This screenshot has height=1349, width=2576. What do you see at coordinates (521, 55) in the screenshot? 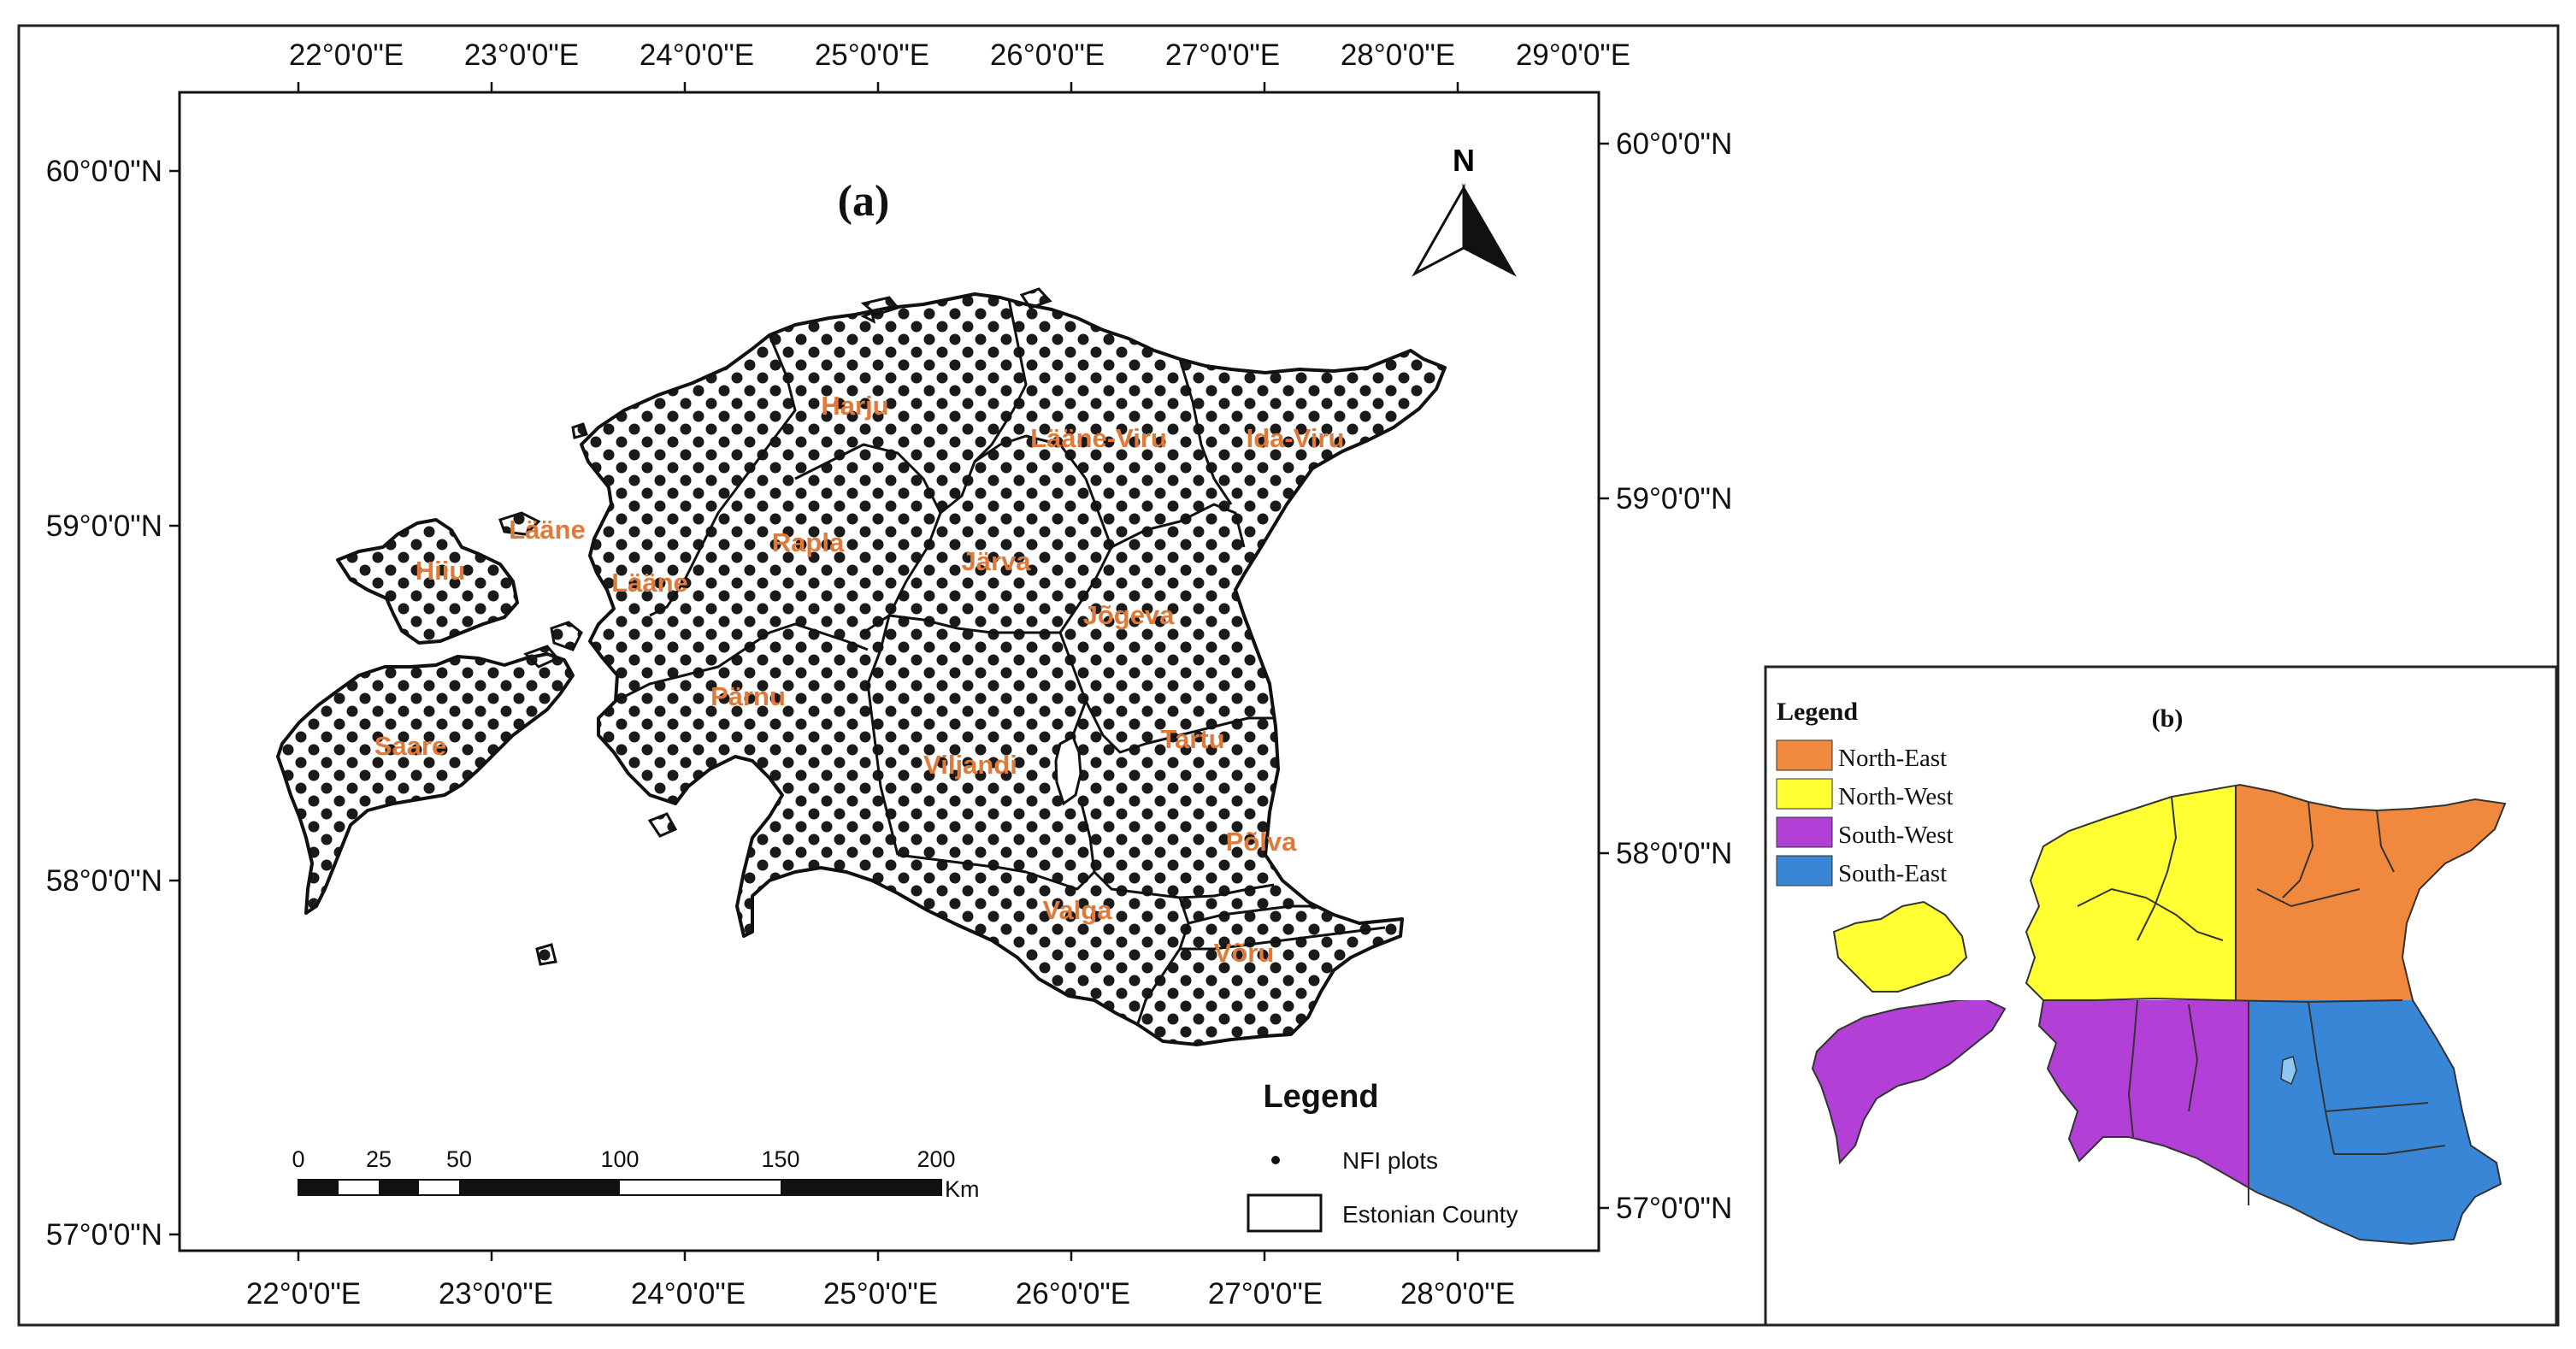
I see `lon-tick-top: 23°0'0"E` at bounding box center [521, 55].